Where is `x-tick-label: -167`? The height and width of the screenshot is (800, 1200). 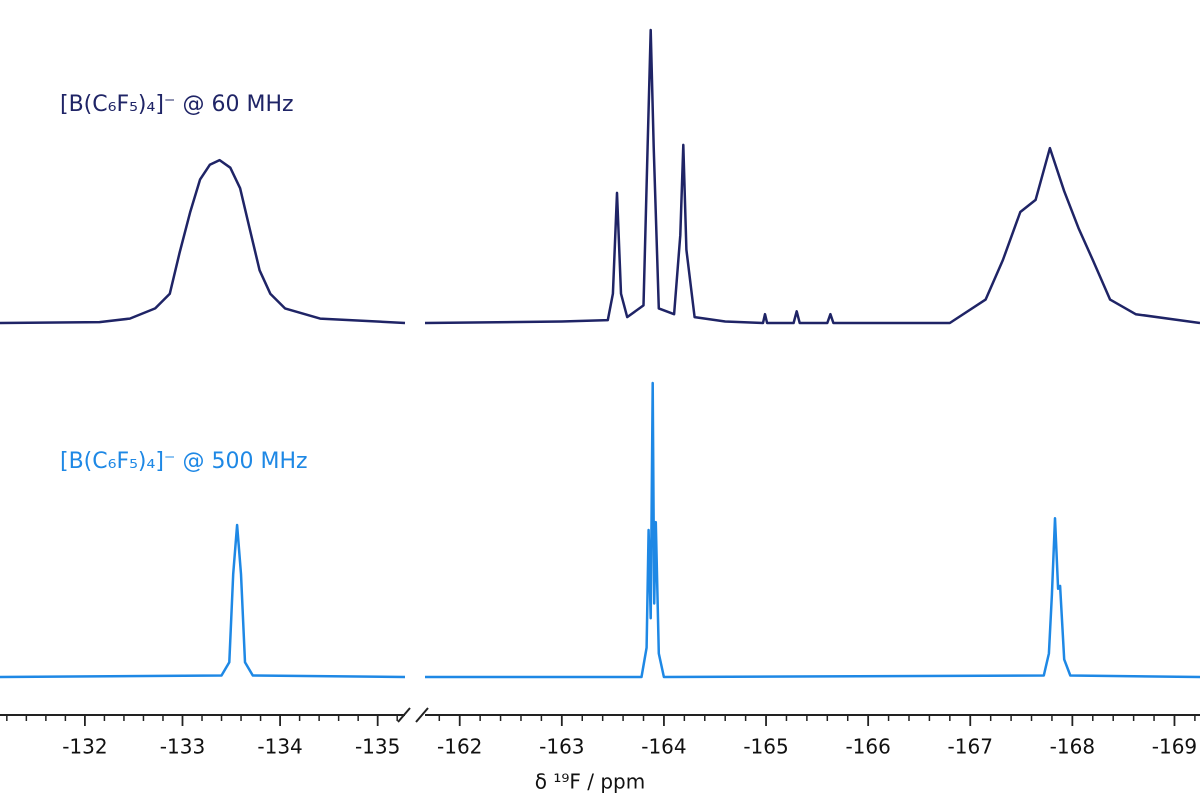 x-tick-label: -167 is located at coordinates (970, 747).